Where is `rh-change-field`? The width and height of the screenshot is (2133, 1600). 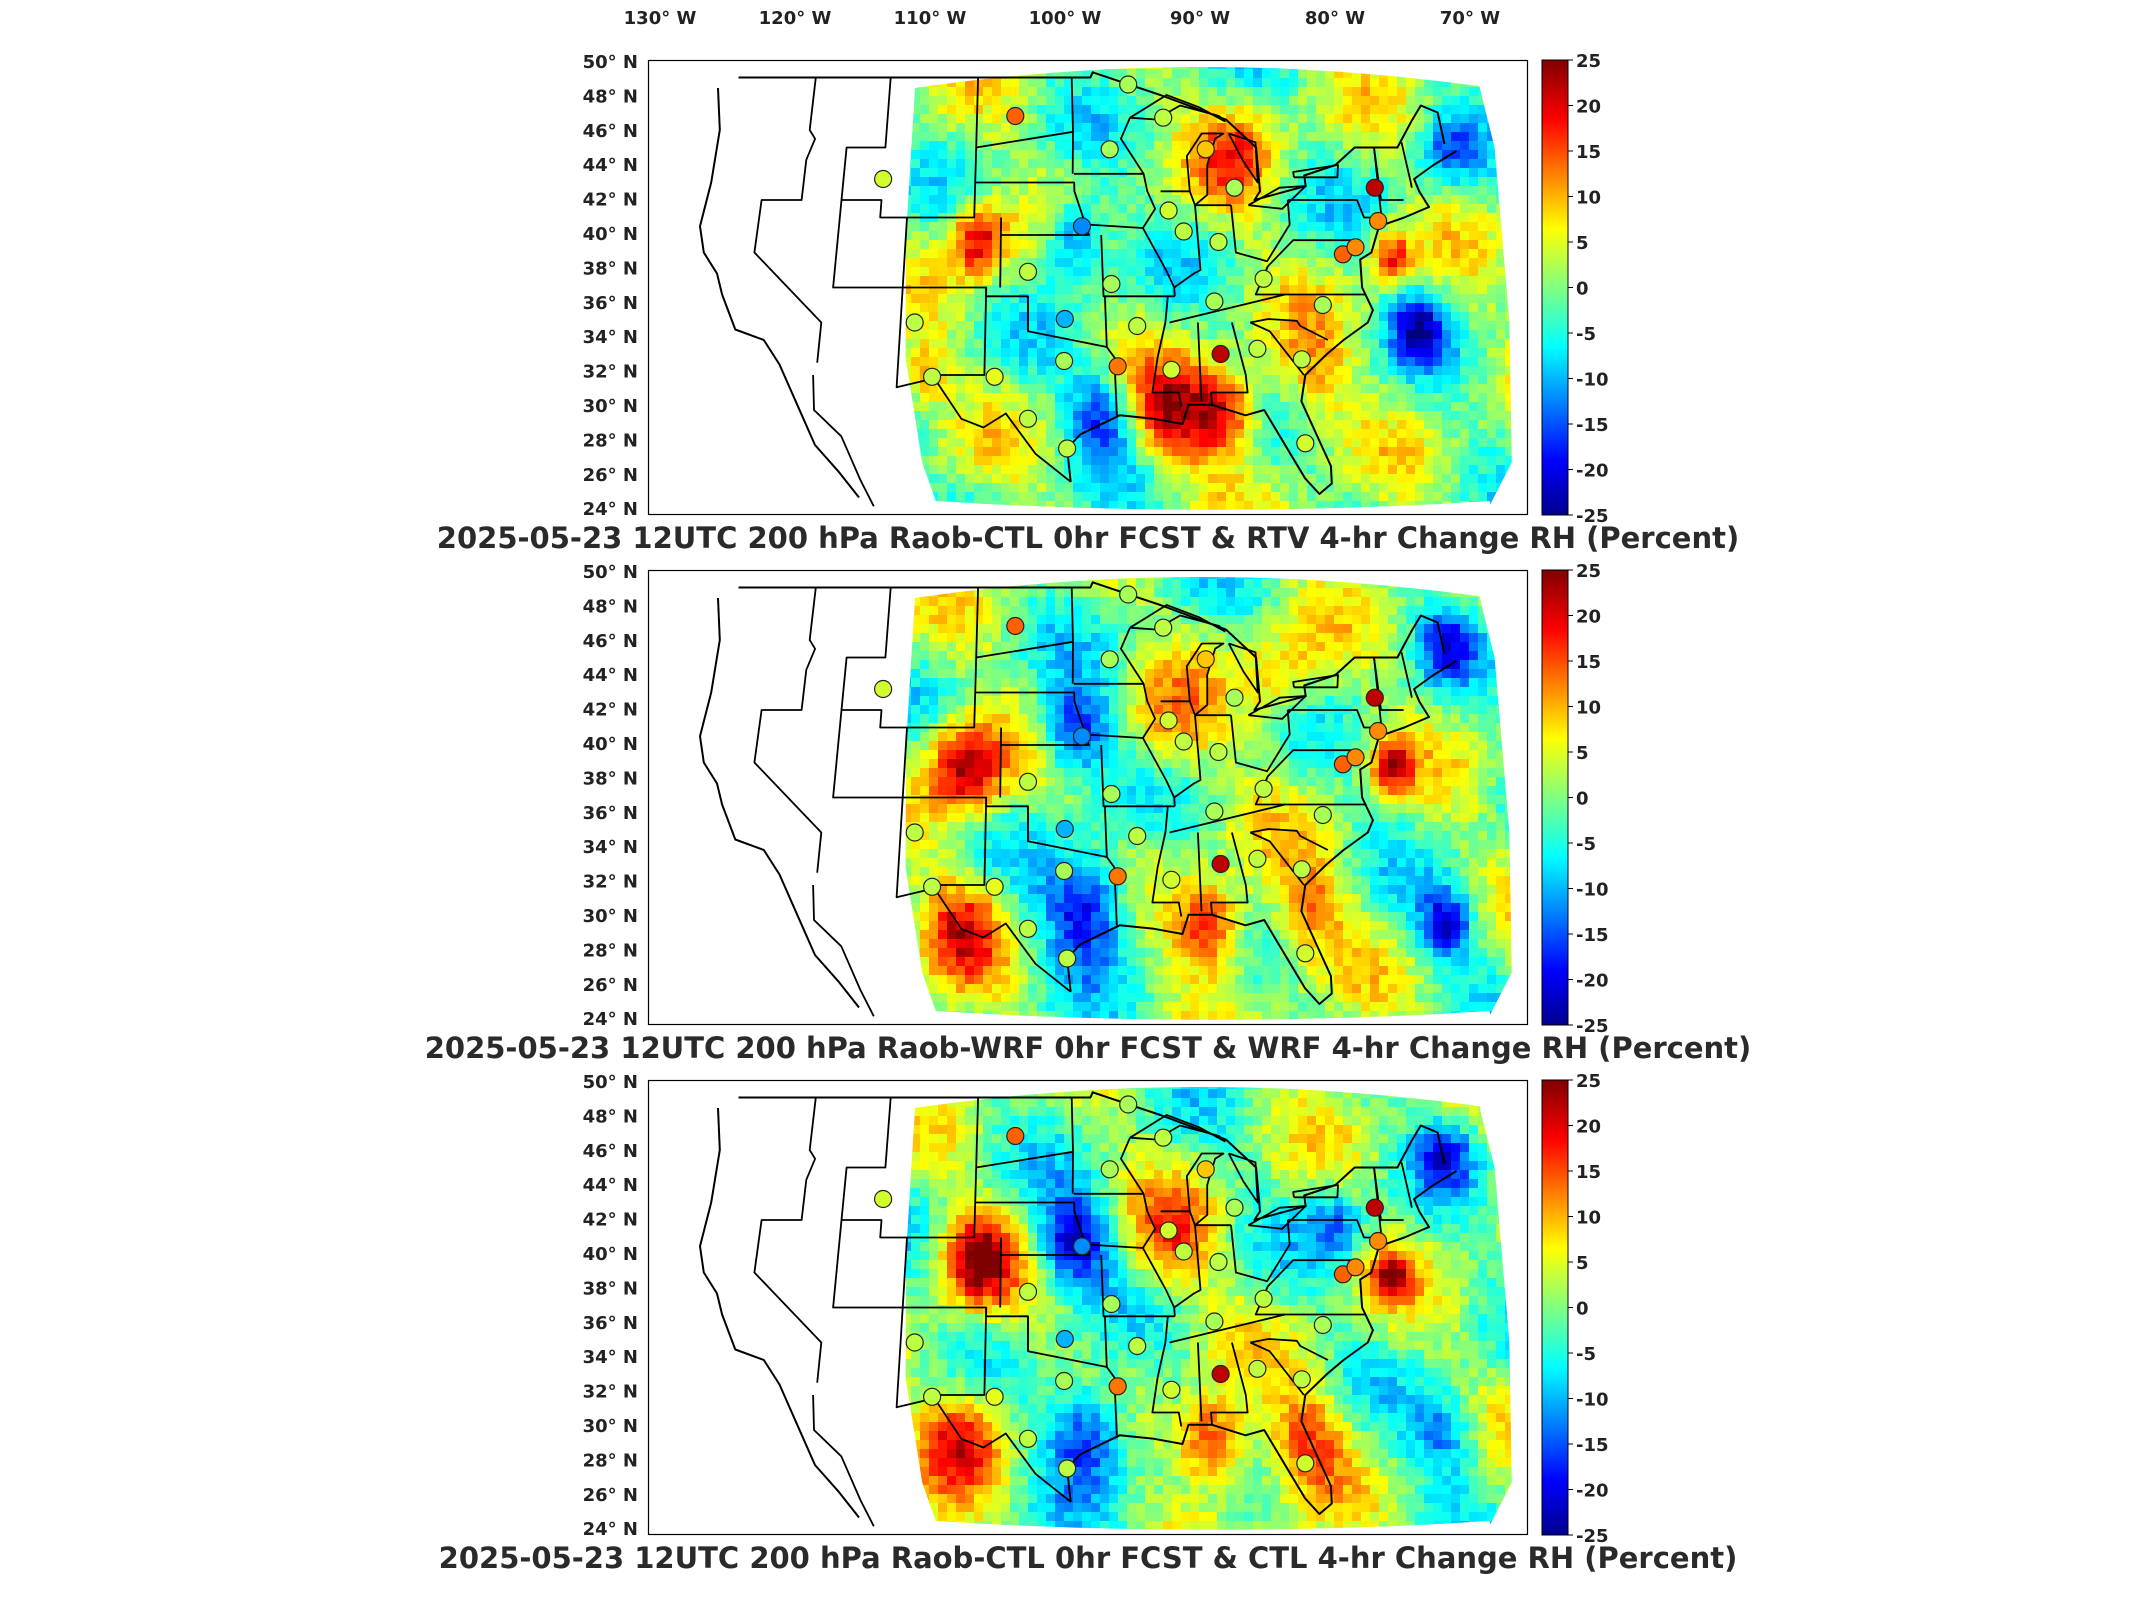 rh-change-field is located at coordinates (1208, 798).